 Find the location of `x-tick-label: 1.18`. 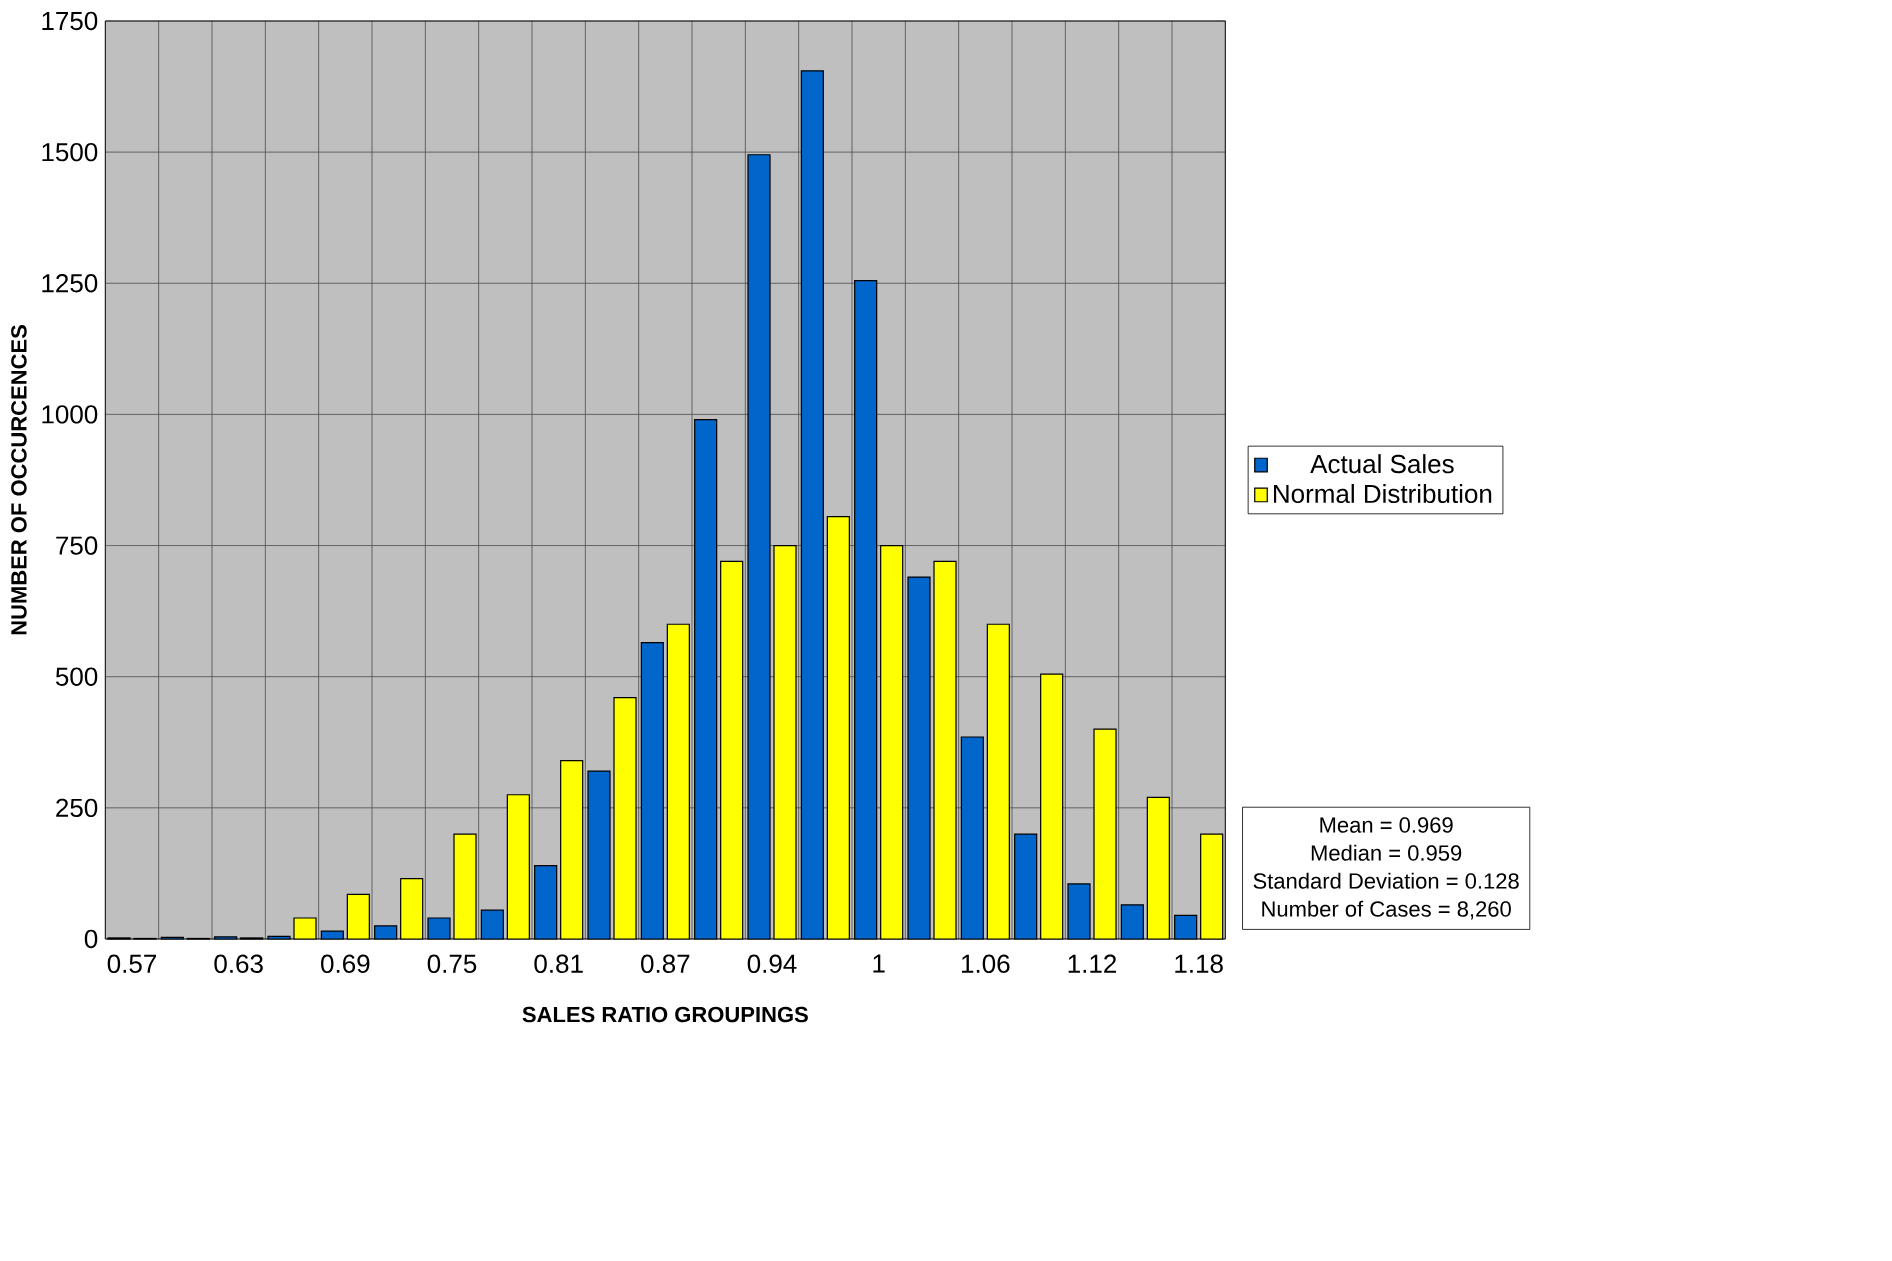

x-tick-label: 1.18 is located at coordinates (1199, 963).